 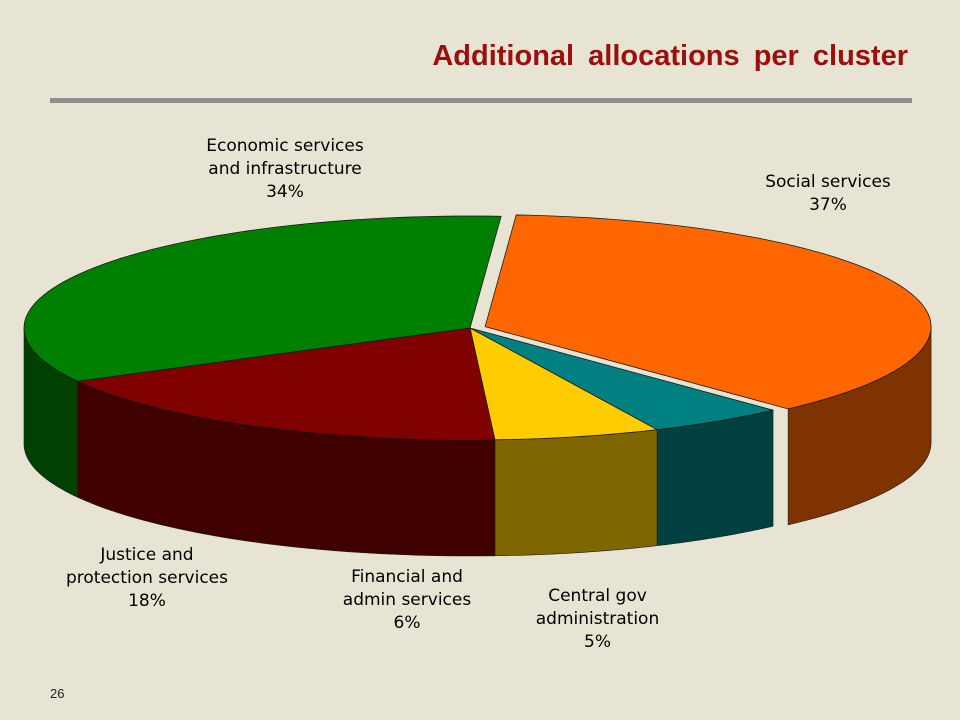 What do you see at coordinates (563, 384) in the screenshot?
I see `pie-slice-financial-and` at bounding box center [563, 384].